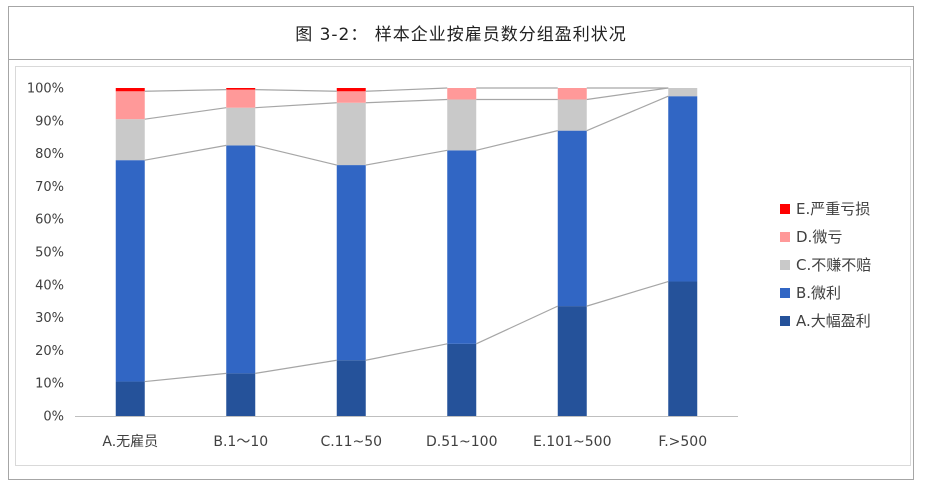 The image size is (926, 490). Describe the element at coordinates (49, 154) in the screenshot. I see `y-tick-label: 80%` at that location.